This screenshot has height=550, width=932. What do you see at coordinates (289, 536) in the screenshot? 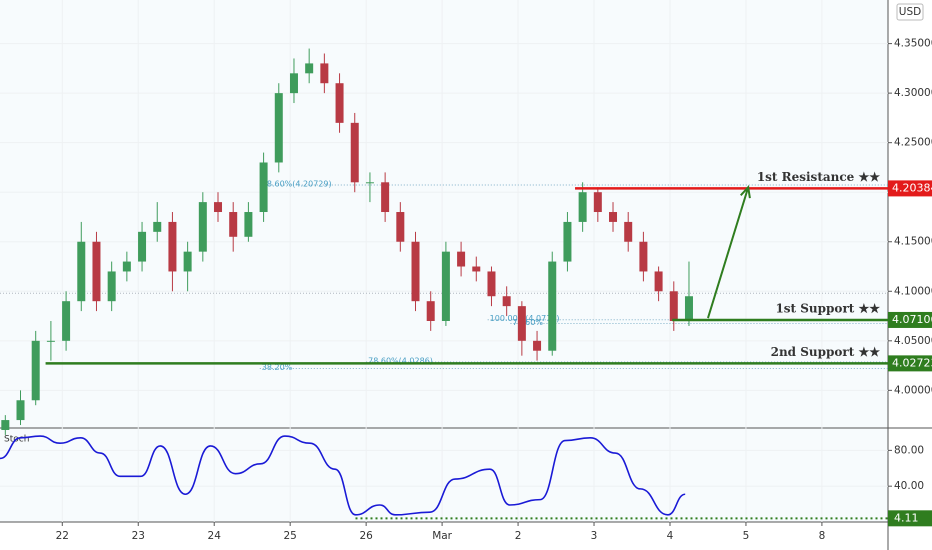
I see `x-tick-label: 25` at bounding box center [289, 536].